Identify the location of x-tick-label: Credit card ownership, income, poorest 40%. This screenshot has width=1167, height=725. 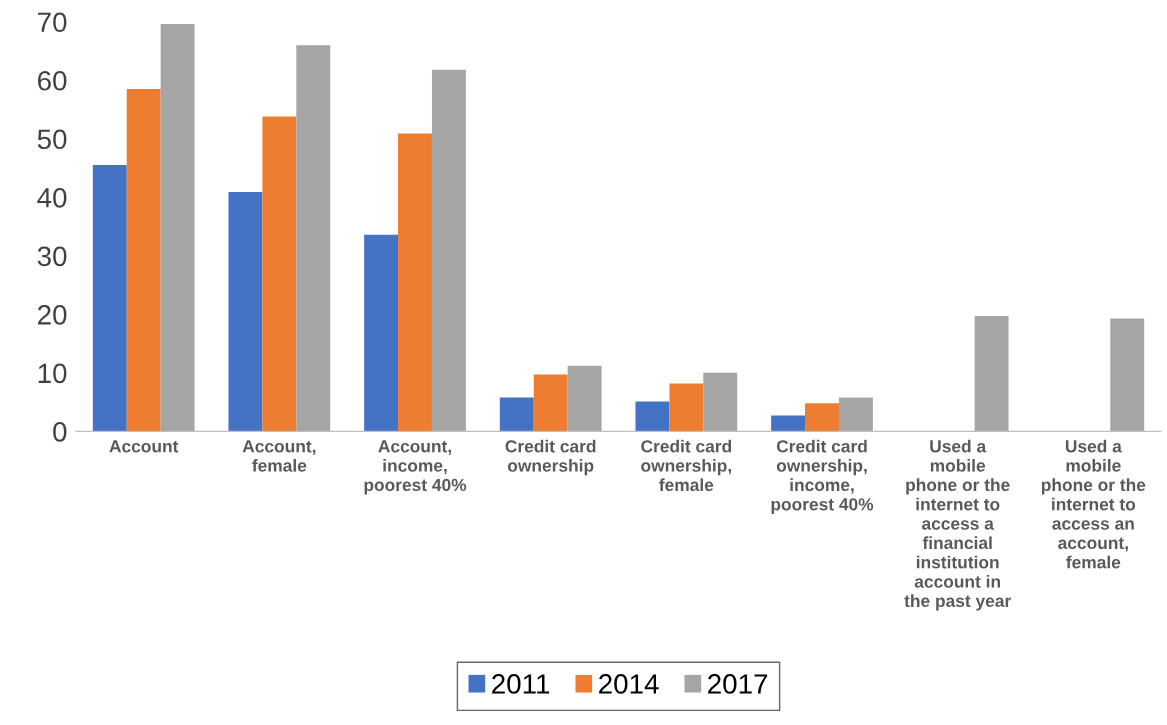
(822, 476).